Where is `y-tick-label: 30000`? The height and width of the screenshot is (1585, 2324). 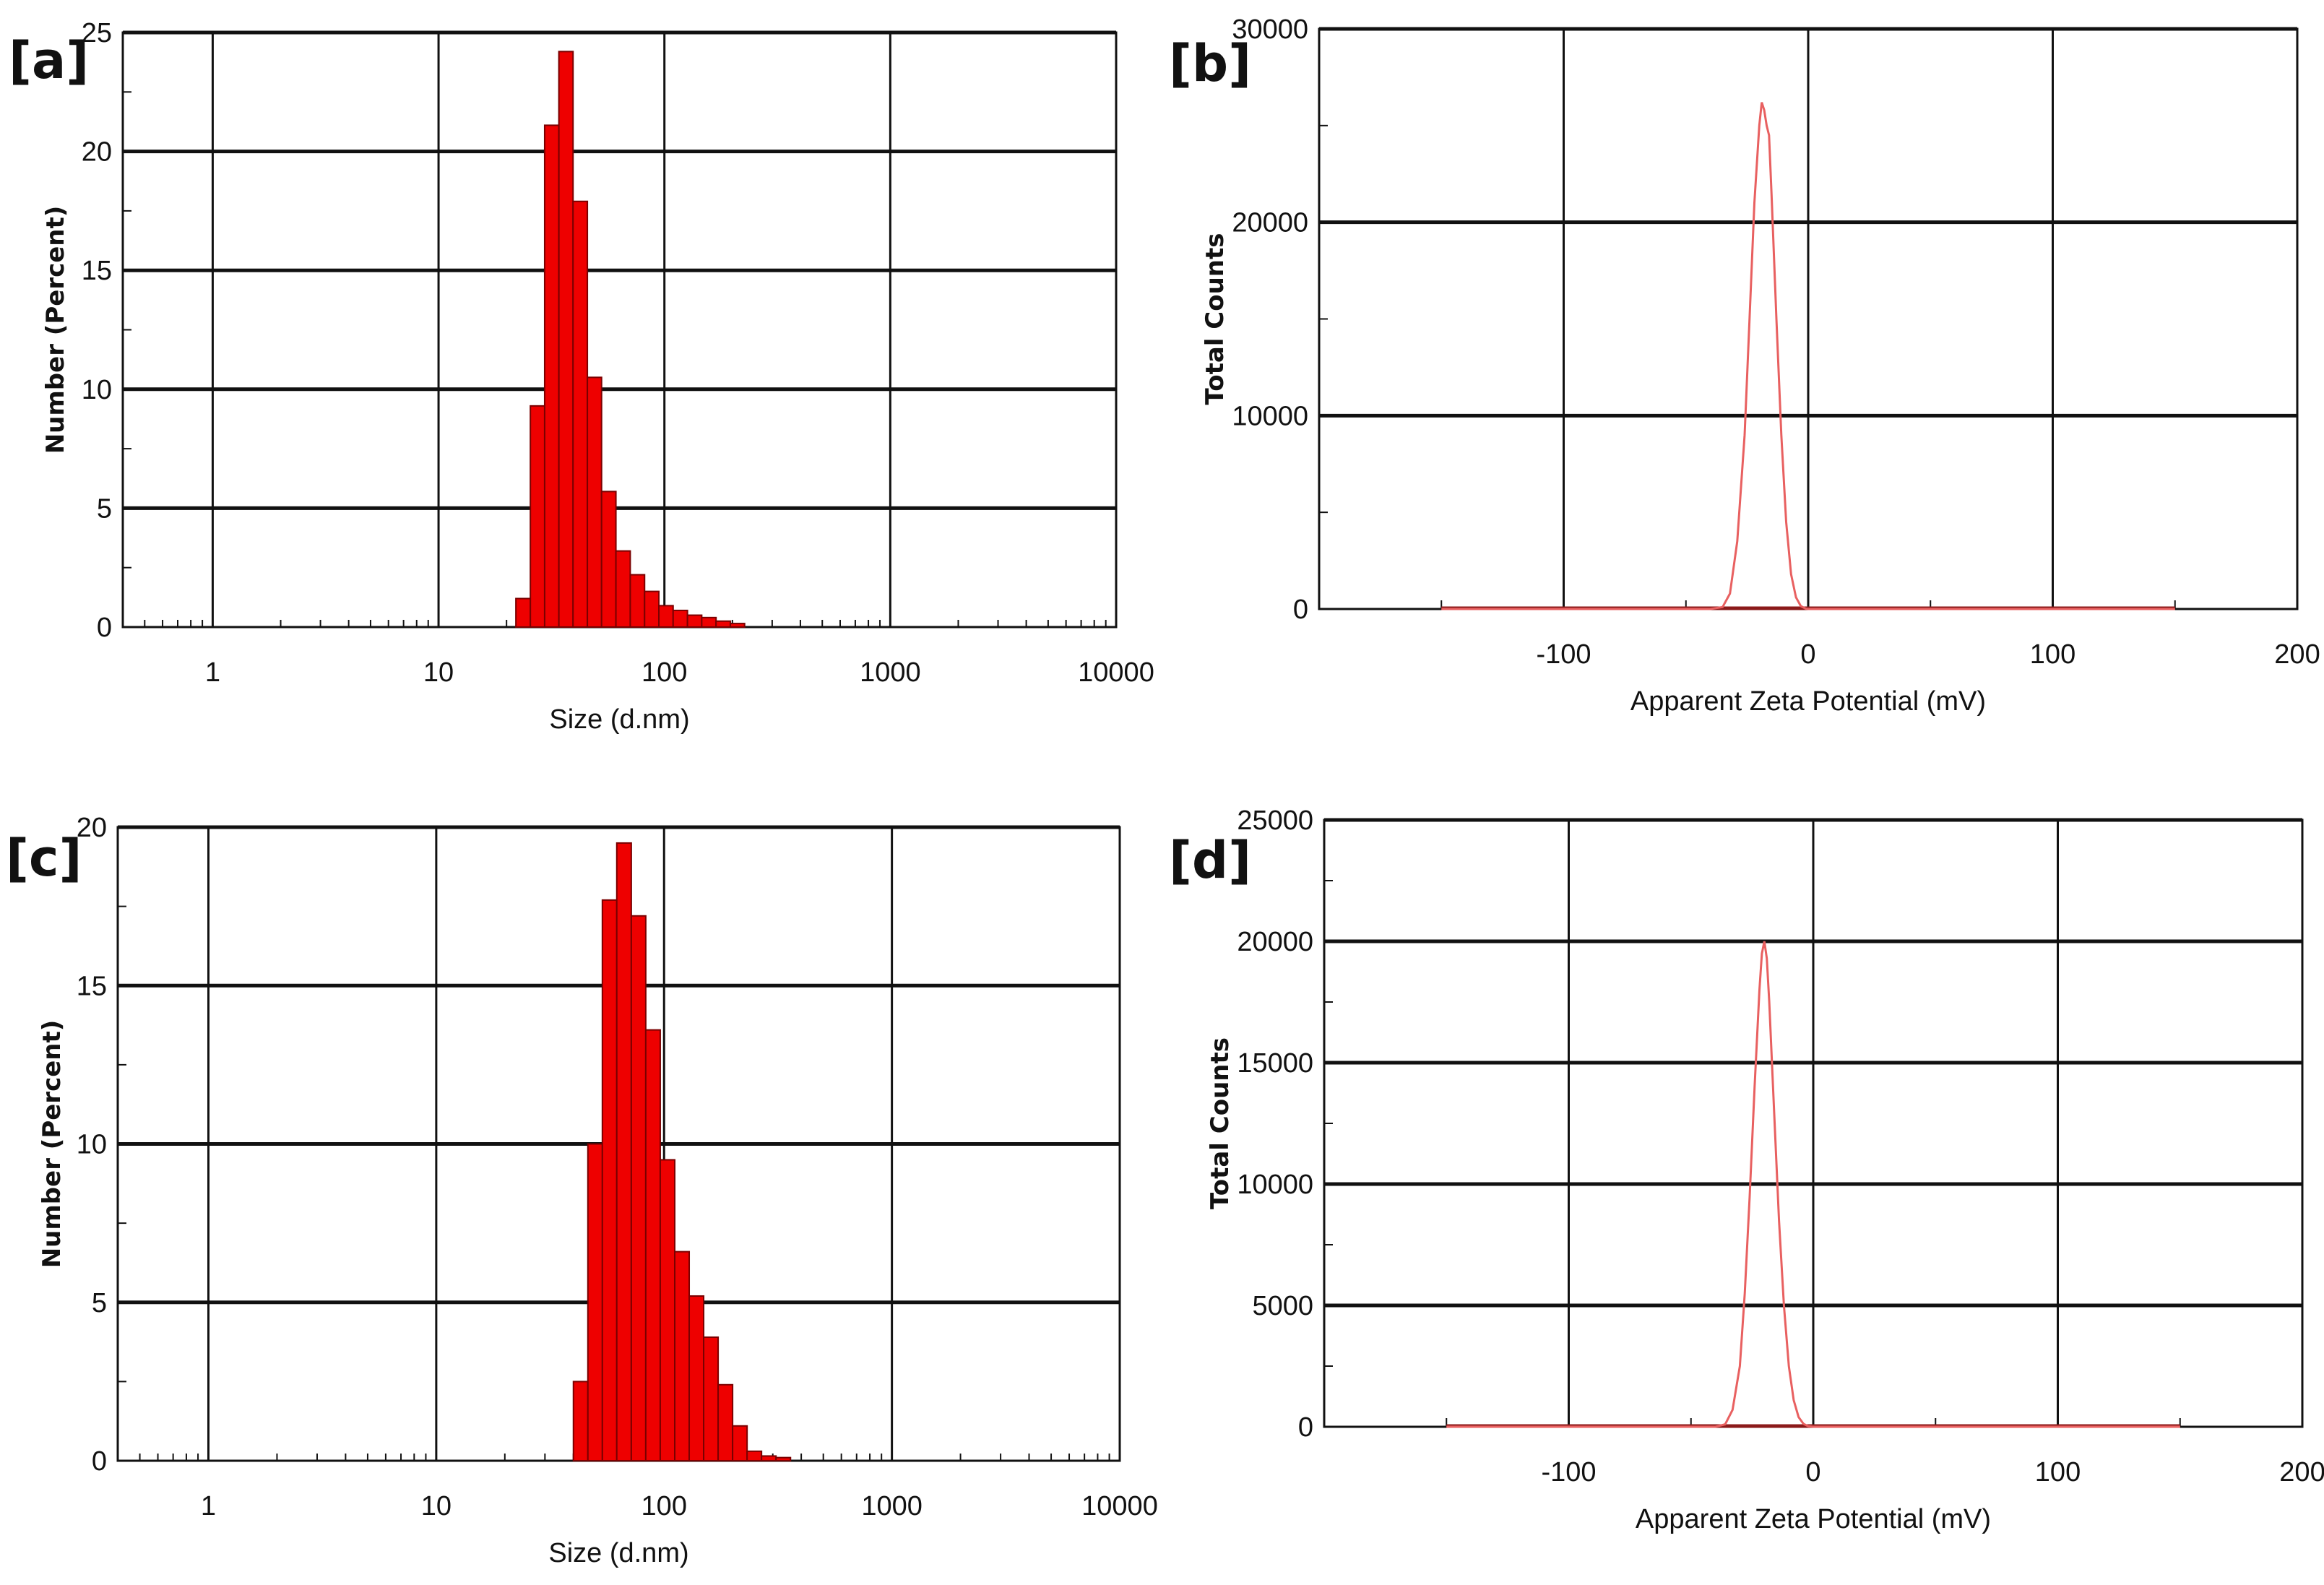 y-tick-label: 30000 is located at coordinates (1270, 29).